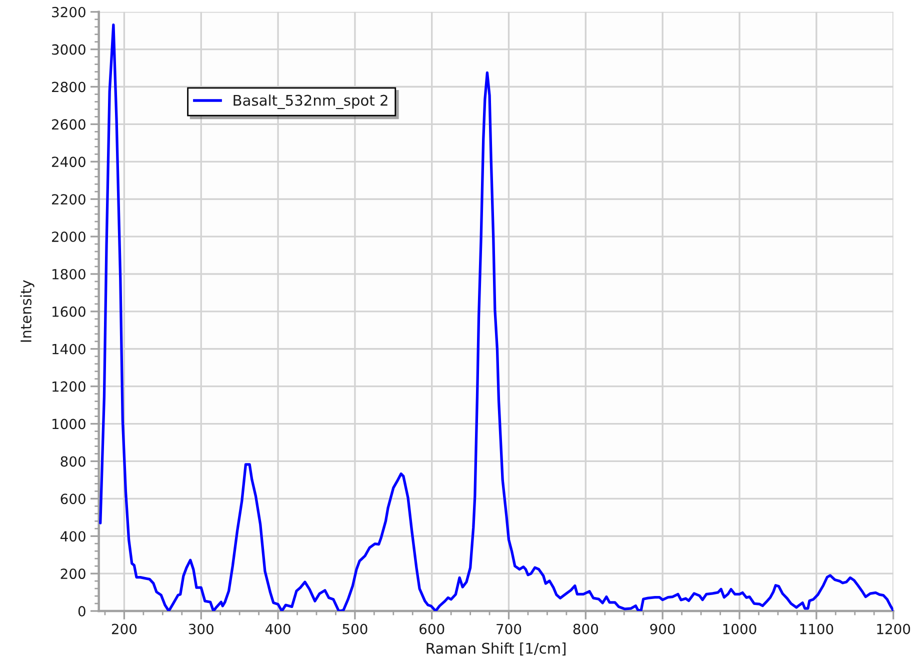 The height and width of the screenshot is (671, 915). What do you see at coordinates (355, 629) in the screenshot?
I see `x-tick-label: 500` at bounding box center [355, 629].